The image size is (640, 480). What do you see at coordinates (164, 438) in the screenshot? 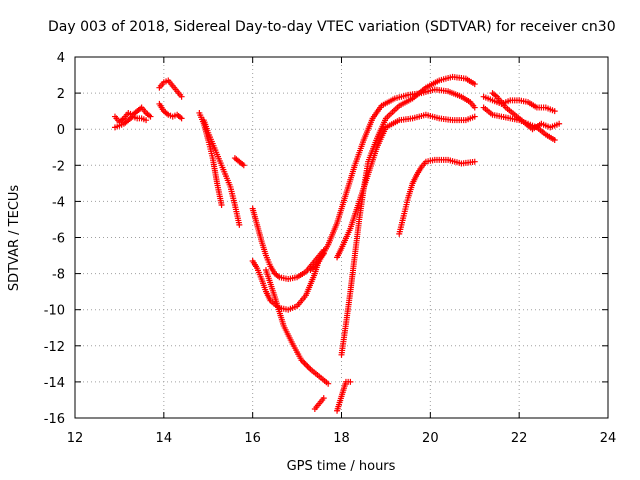
I see `x-tick-label: 14` at bounding box center [164, 438].